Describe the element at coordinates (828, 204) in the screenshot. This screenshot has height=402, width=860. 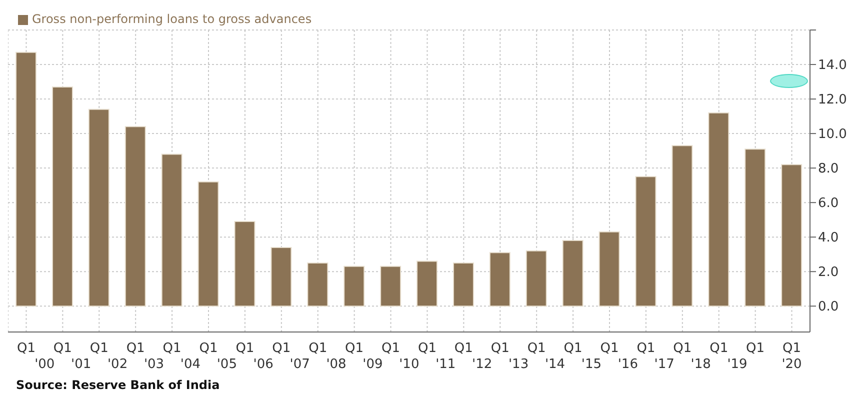
I see `y-tick-label: 6.0` at that location.